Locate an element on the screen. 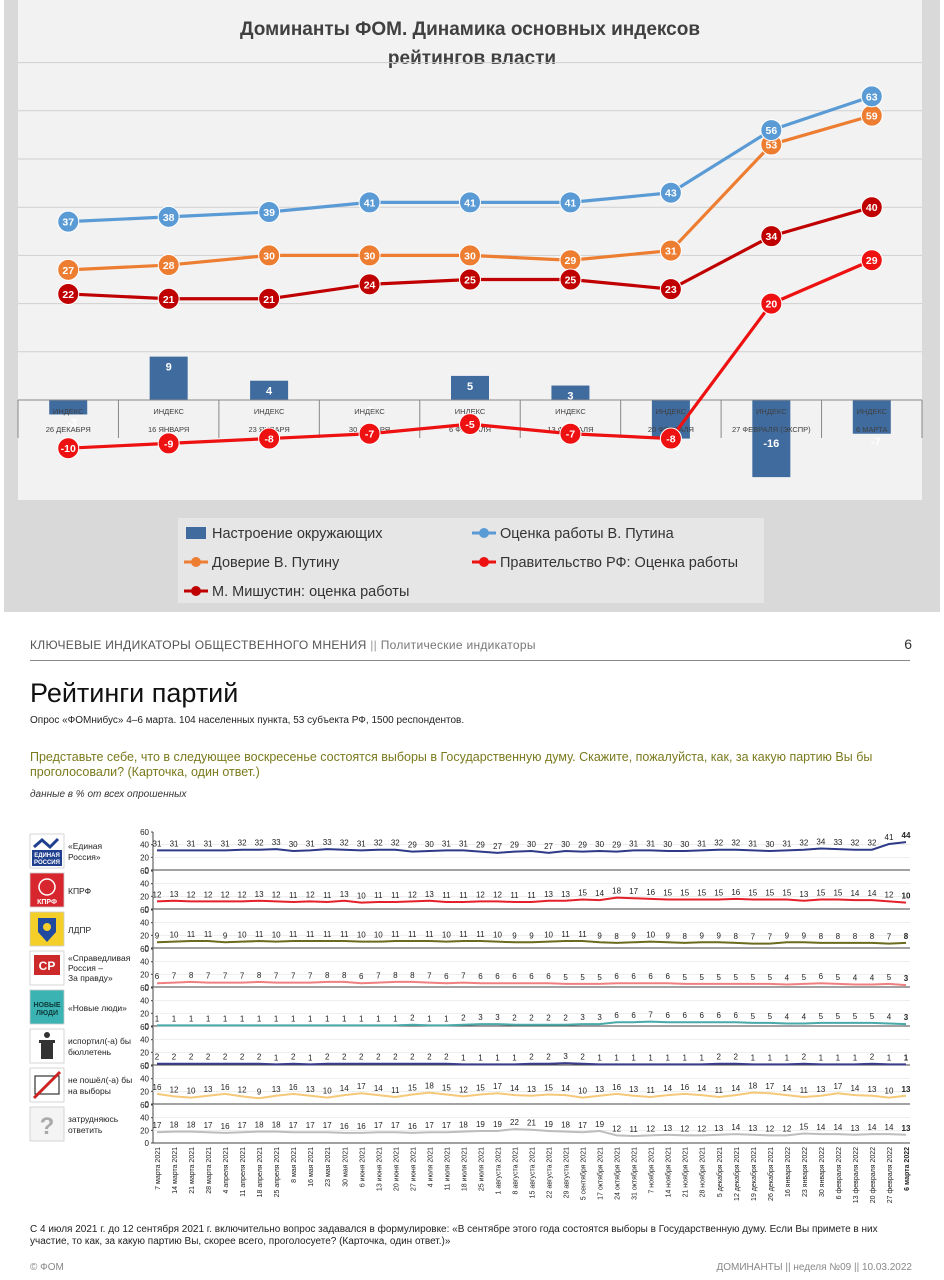 The width and height of the screenshot is (944, 1280). line-point-label: -9 is located at coordinates (168, 444).